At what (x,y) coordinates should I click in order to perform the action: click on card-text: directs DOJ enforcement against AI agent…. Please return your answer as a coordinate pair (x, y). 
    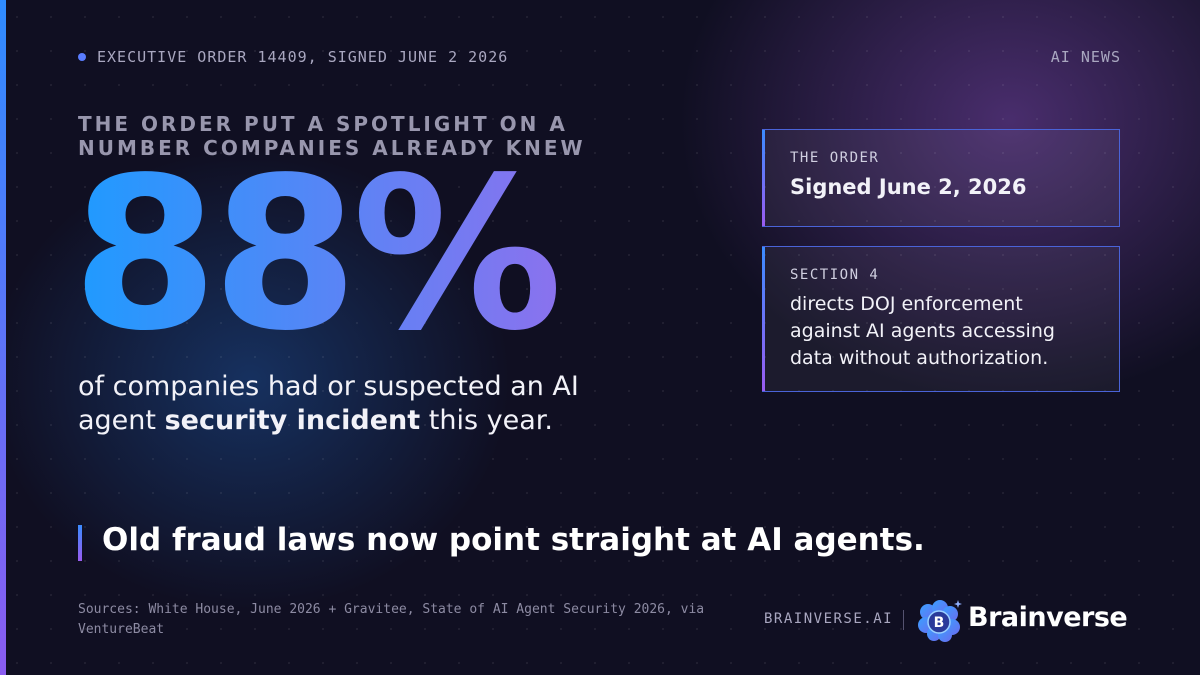
    Looking at the image, I should click on (922, 331).